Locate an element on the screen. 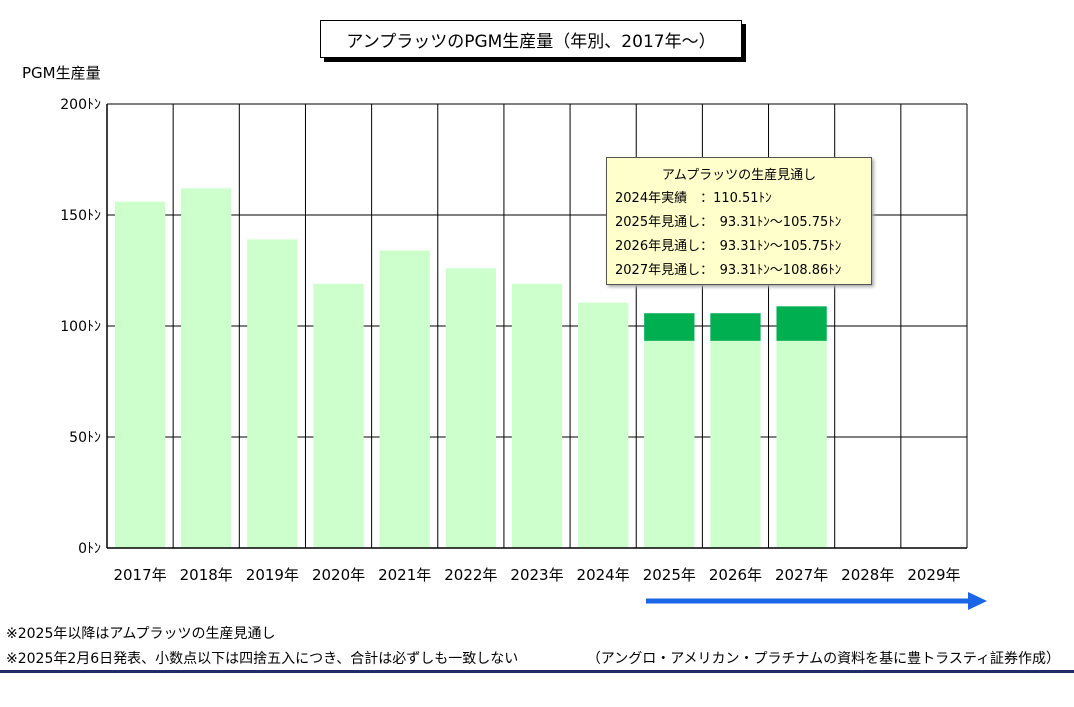  y-tick-label: 0ﾄﾝ is located at coordinates (89, 549).